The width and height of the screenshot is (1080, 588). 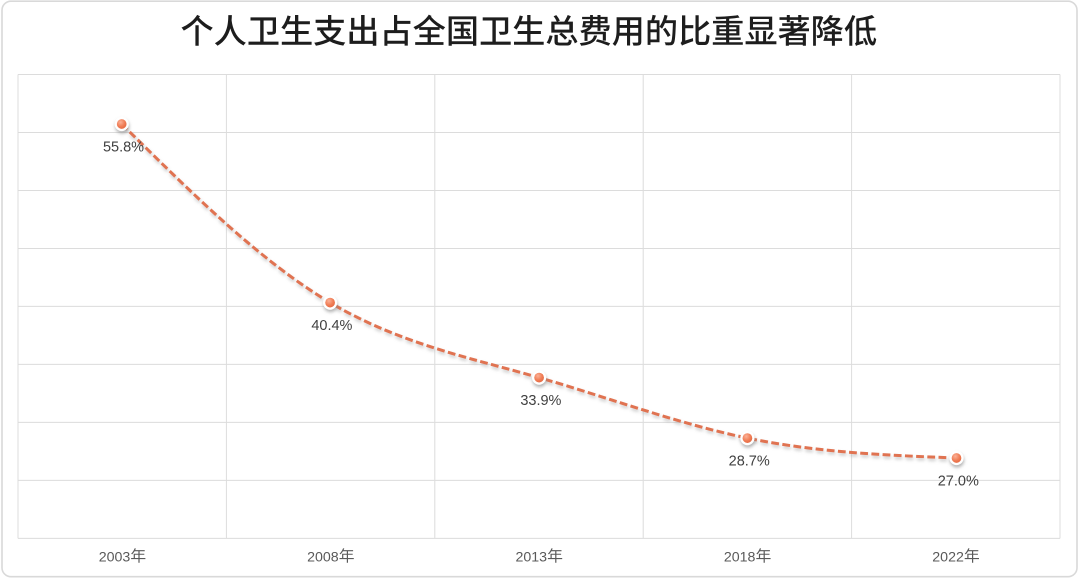 I want to click on svg-text: 27.0%, so click(x=958, y=481).